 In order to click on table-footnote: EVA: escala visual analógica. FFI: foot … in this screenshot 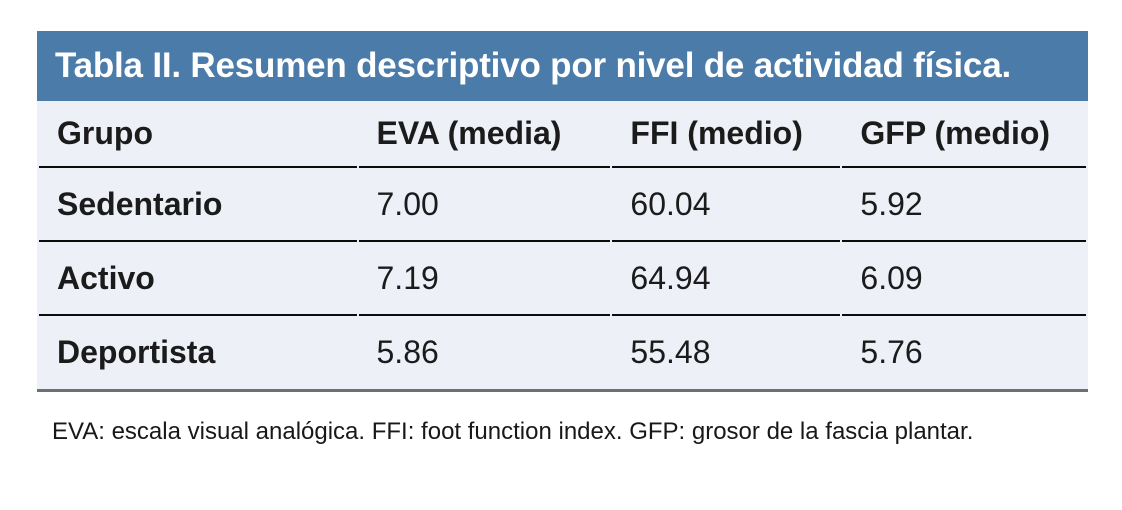, I will do `click(513, 431)`.